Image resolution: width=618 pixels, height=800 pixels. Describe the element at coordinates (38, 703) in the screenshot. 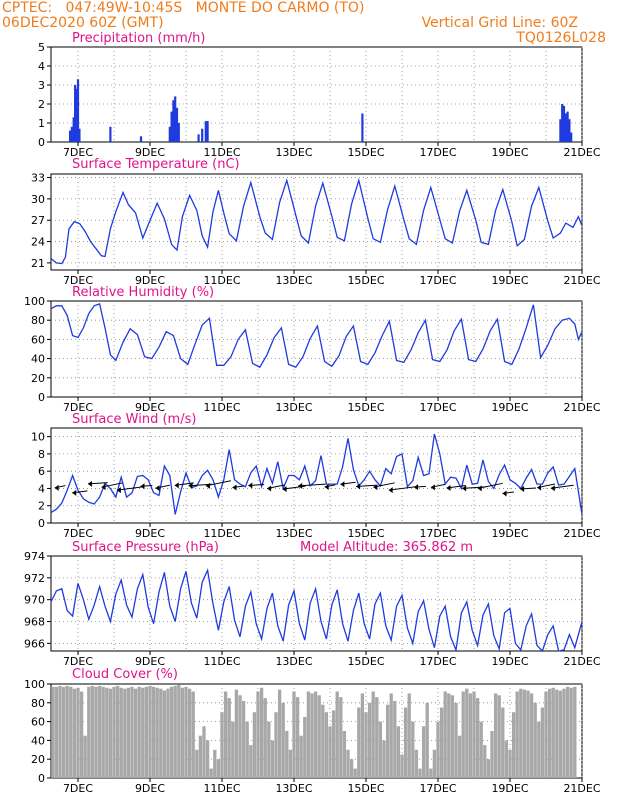

I see `y-tick-label: 80` at that location.